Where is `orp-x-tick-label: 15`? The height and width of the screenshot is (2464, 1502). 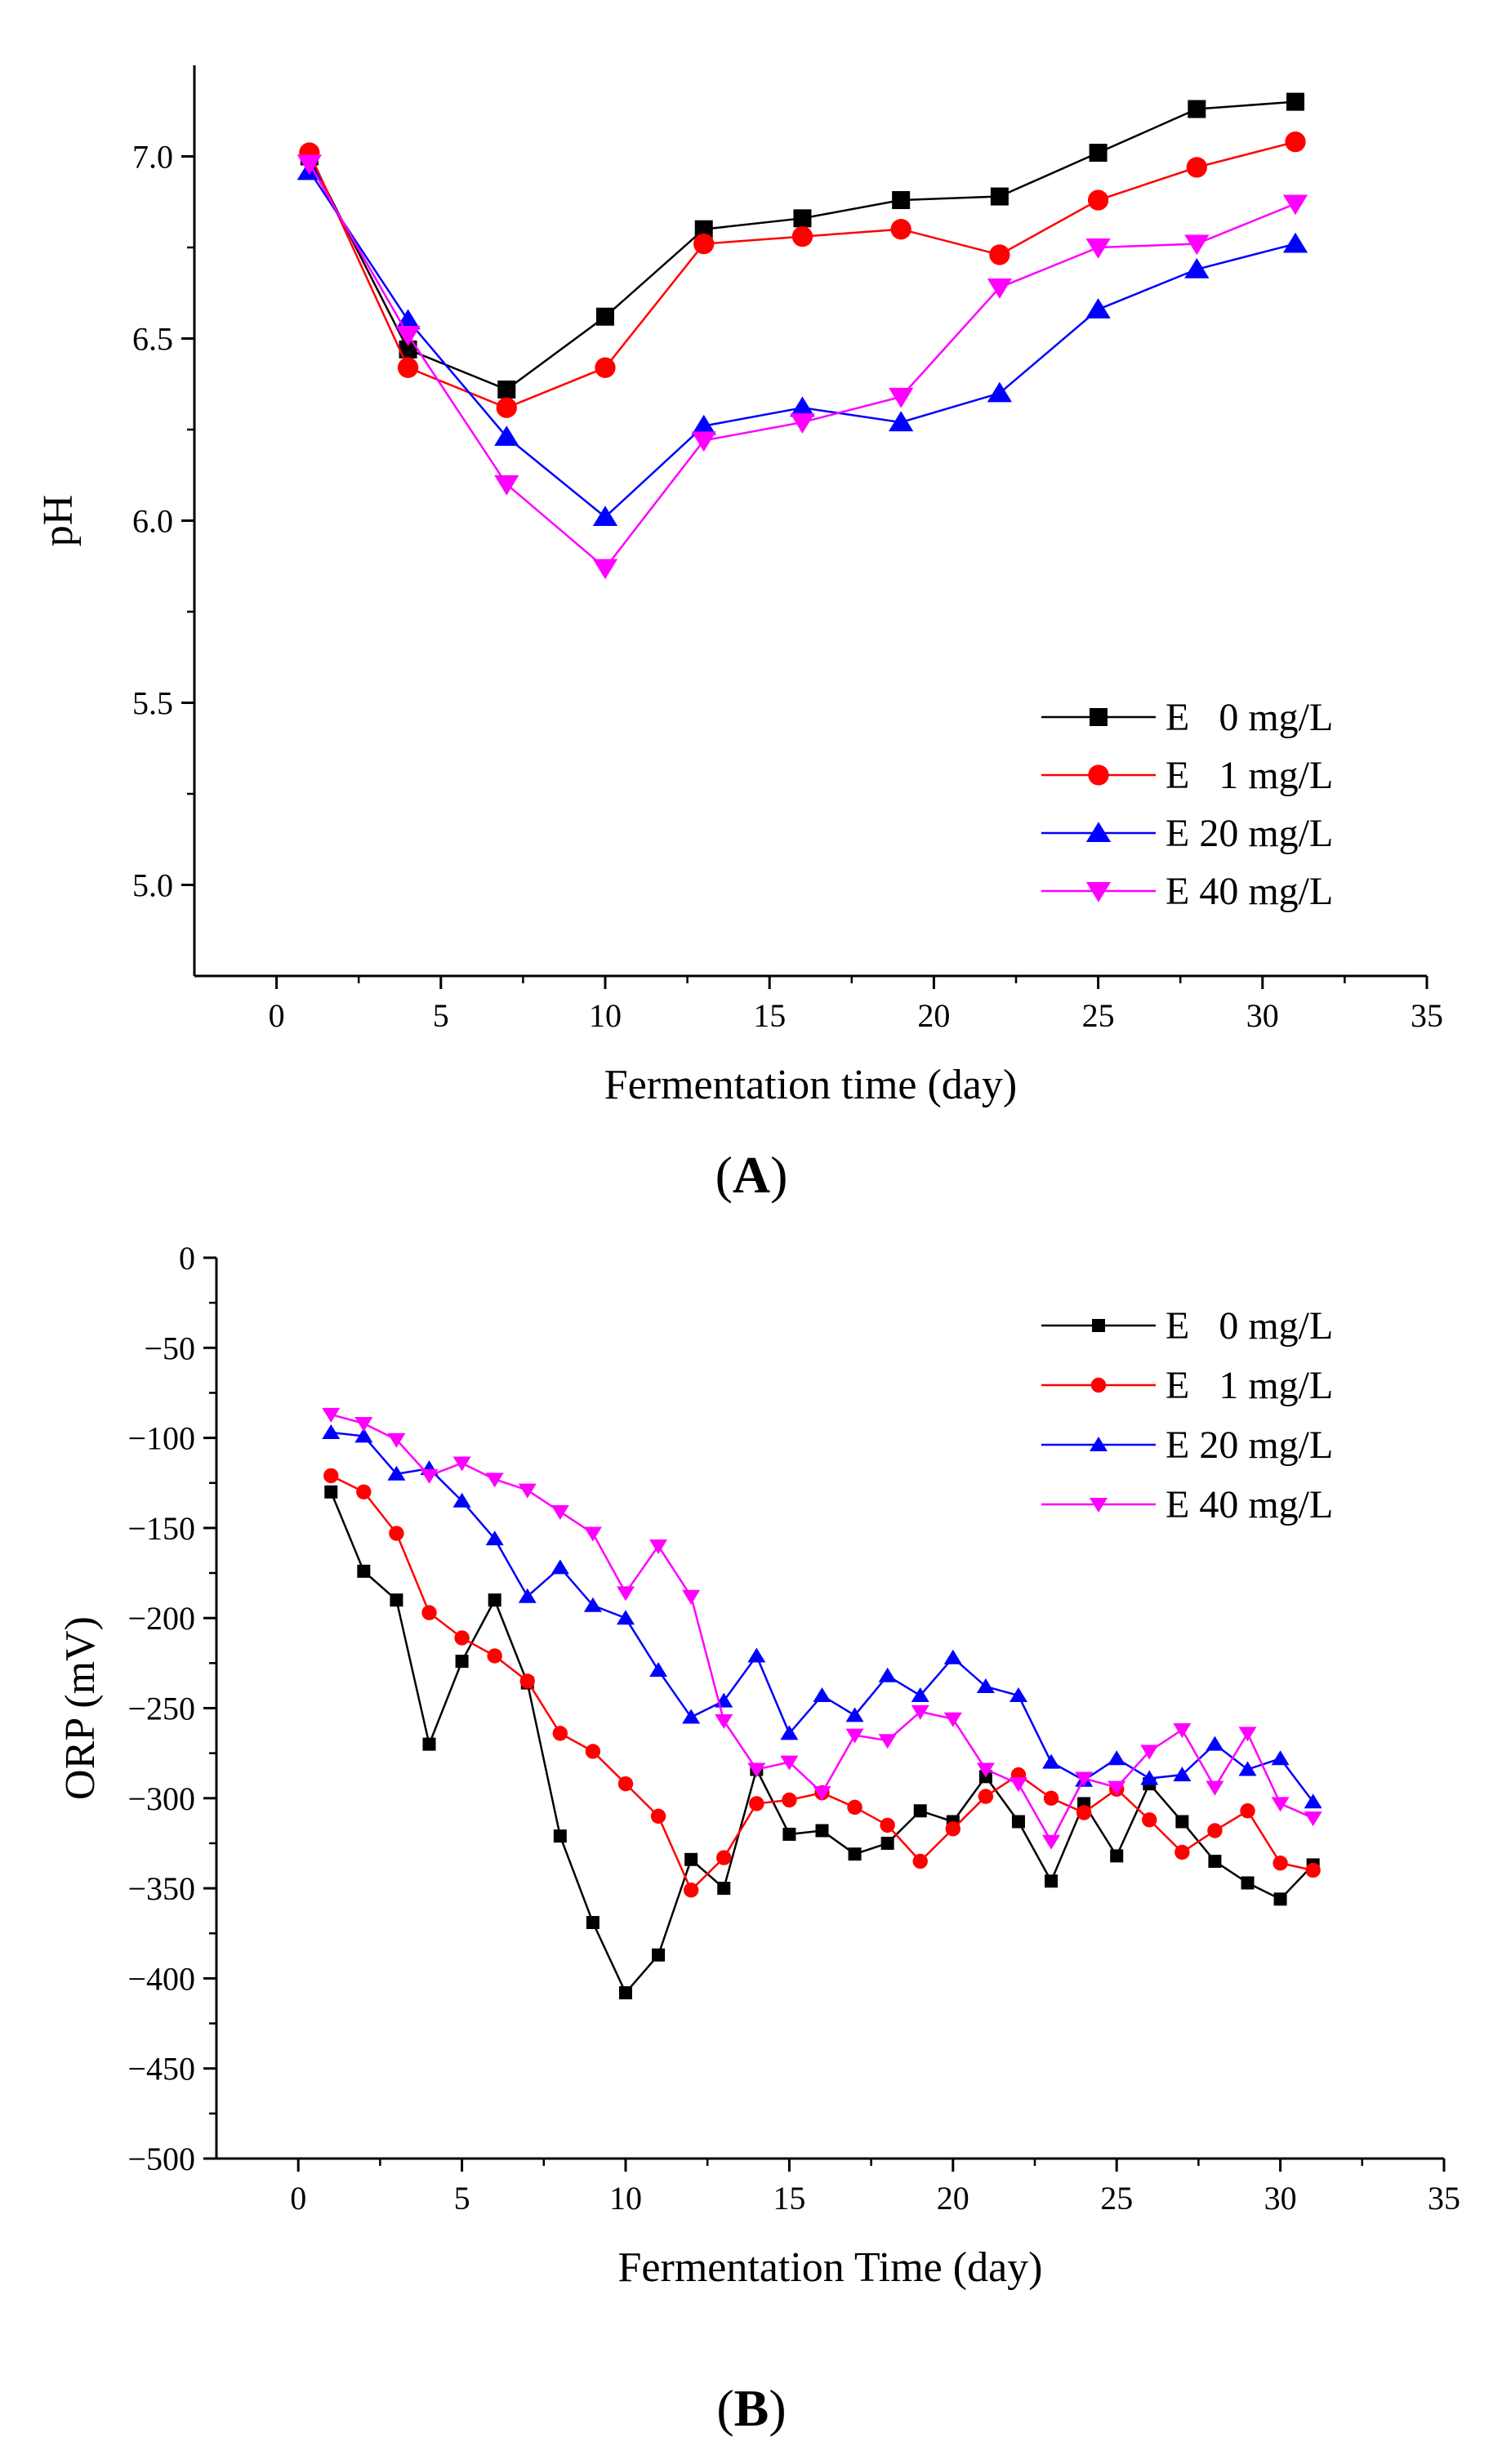
orp-x-tick-label: 15 is located at coordinates (789, 2198).